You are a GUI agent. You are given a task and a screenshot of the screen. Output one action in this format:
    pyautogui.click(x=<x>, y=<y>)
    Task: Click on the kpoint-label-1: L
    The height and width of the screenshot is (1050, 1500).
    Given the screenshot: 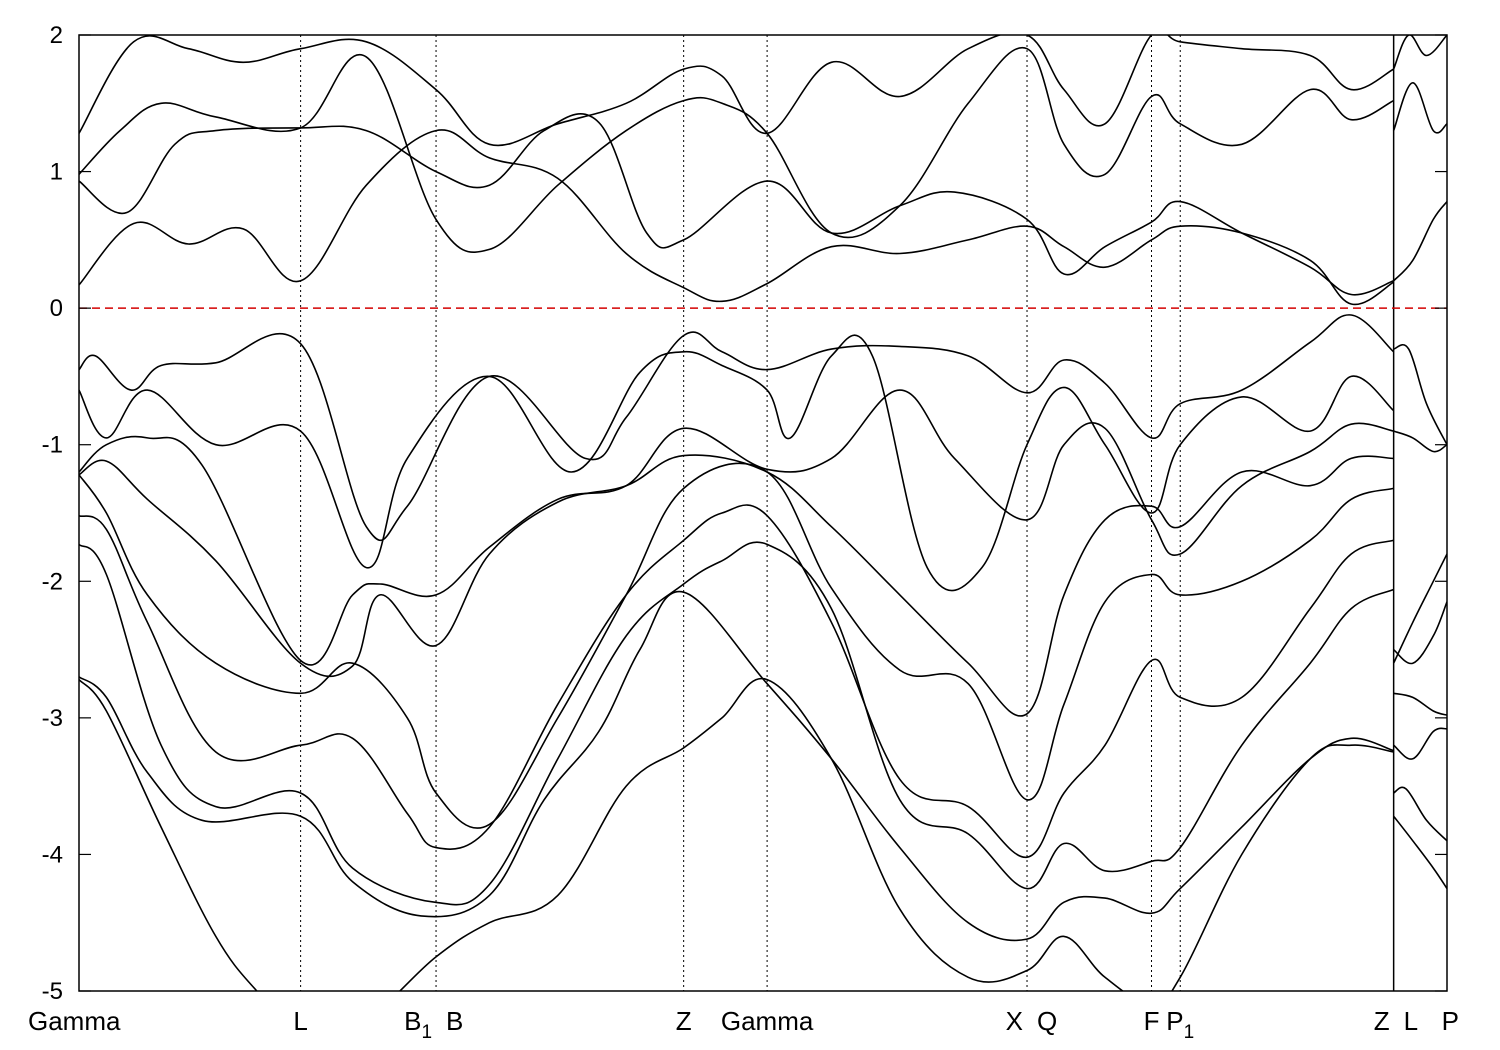 What is the action you would take?
    pyautogui.click(x=300, y=1021)
    